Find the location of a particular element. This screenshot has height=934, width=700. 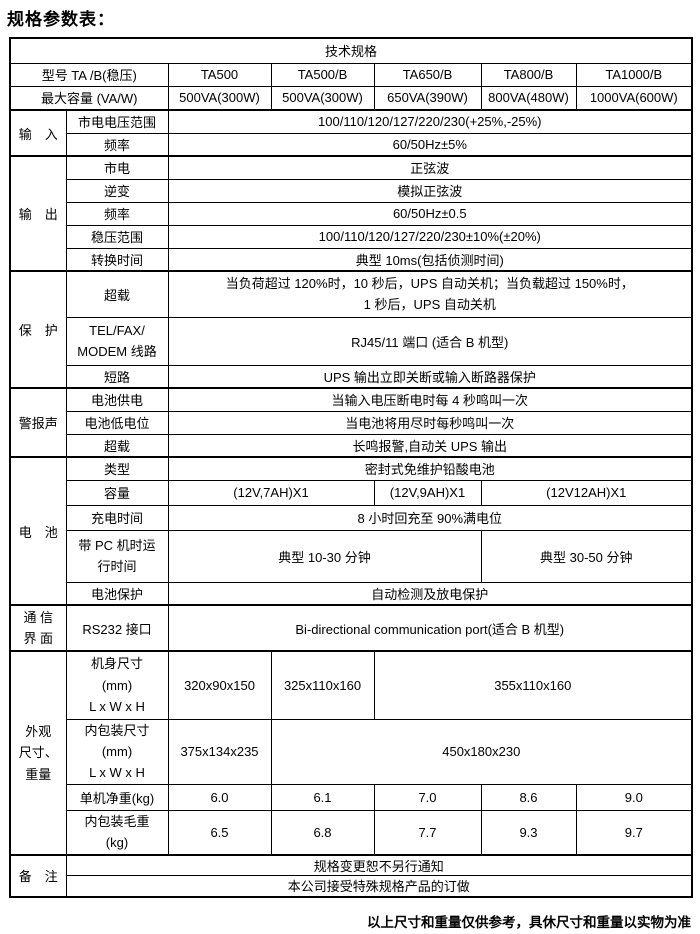

runtime-cell: 典型 30-50 分钟 is located at coordinates (586, 556).